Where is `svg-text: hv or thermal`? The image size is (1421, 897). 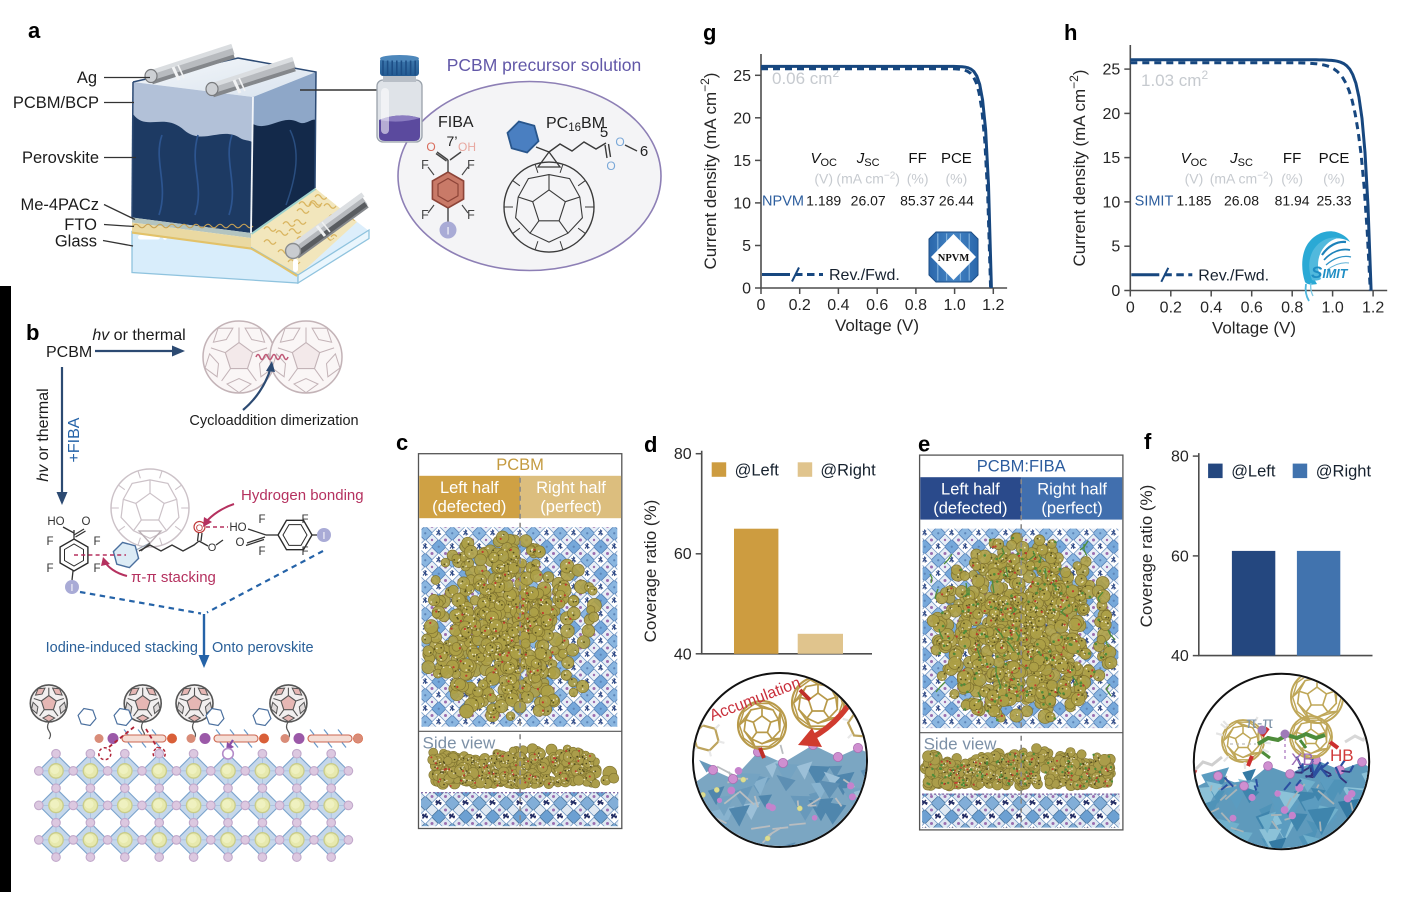 svg-text: hv or thermal is located at coordinates (43, 434).